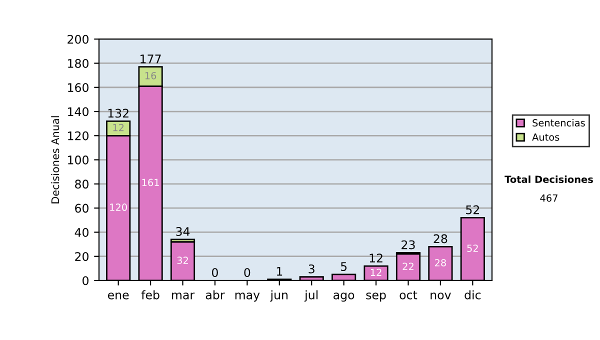 Image resolution: width=600 pixels, height=340 pixels. Describe the element at coordinates (78, 135) in the screenshot. I see `y-tick-label: 120` at that location.